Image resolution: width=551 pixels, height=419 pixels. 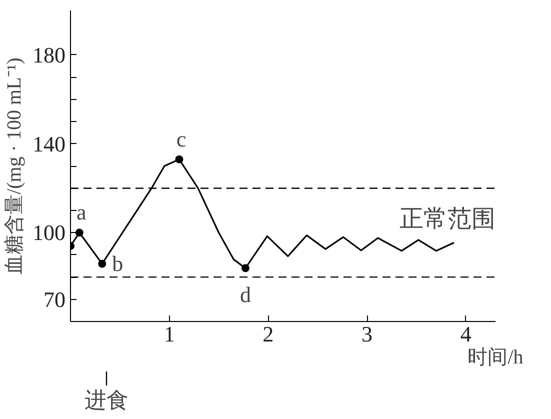 What do you see at coordinates (15, 166) in the screenshot?
I see `y-axis-title: 血糖含量/(mg · 100 mL⁻¹)` at bounding box center [15, 166].